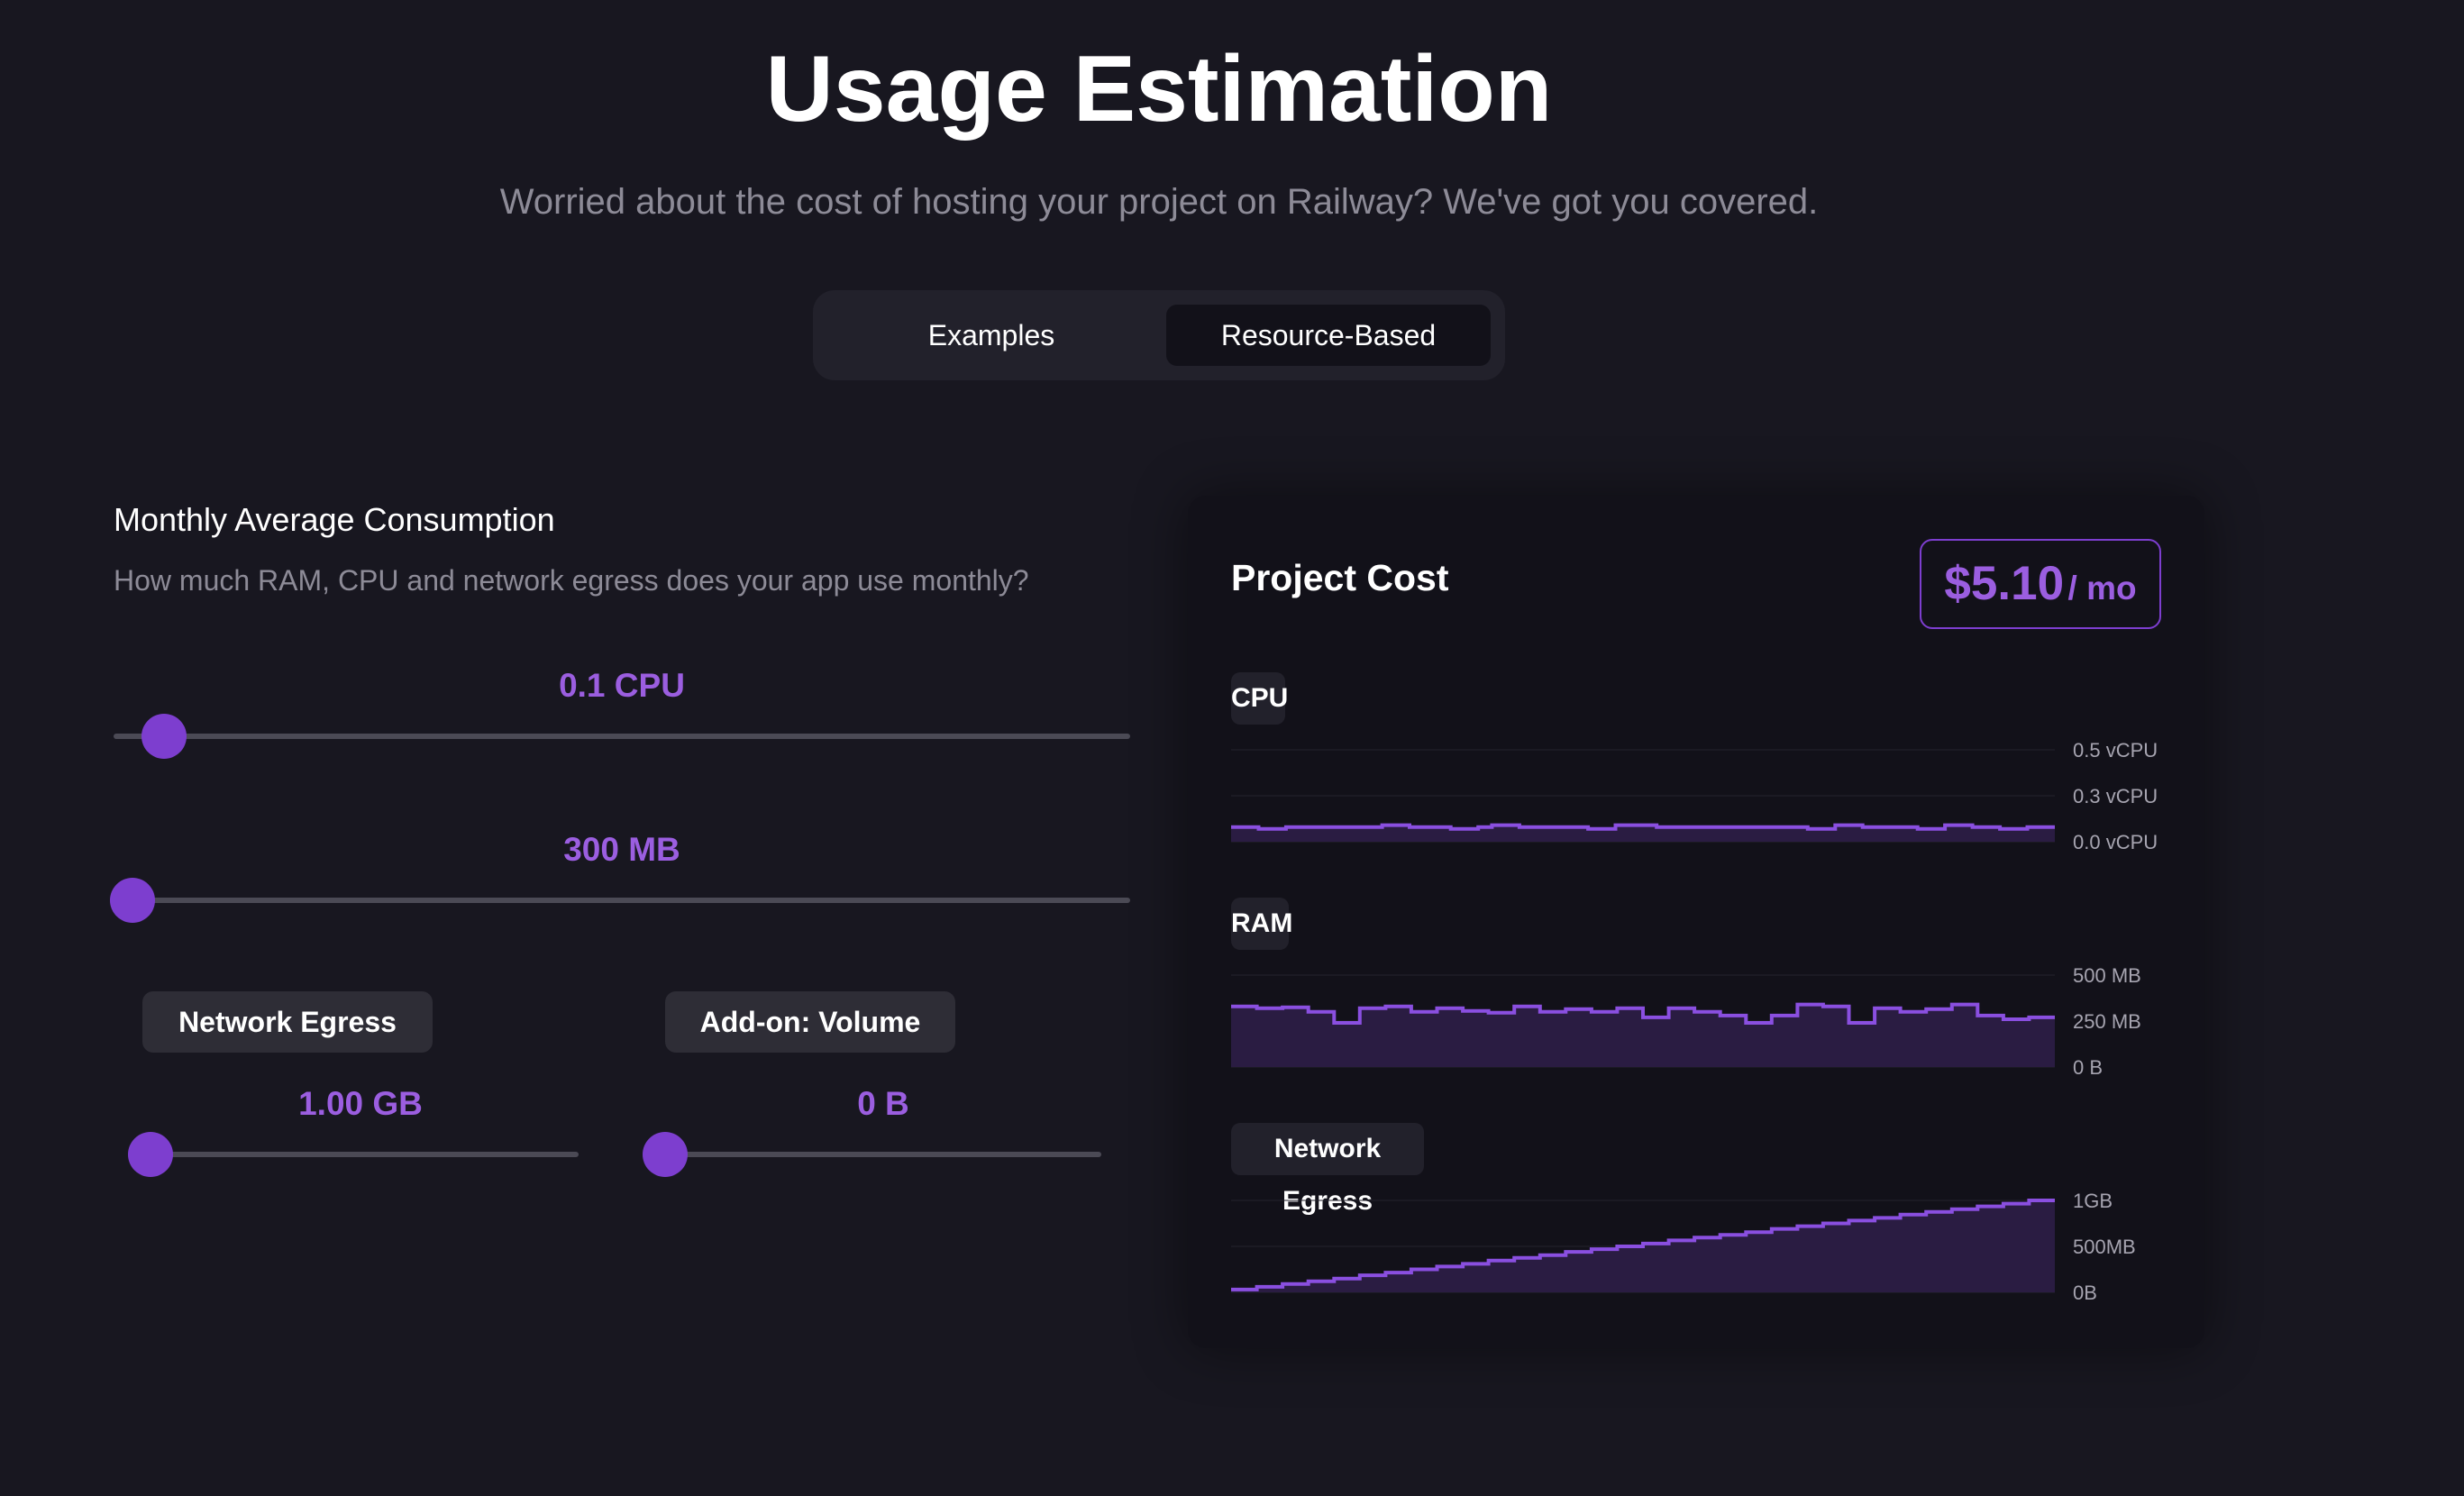 Image resolution: width=2464 pixels, height=1496 pixels. I want to click on network-egress-y-tick-label: 500MB, so click(2104, 1247).